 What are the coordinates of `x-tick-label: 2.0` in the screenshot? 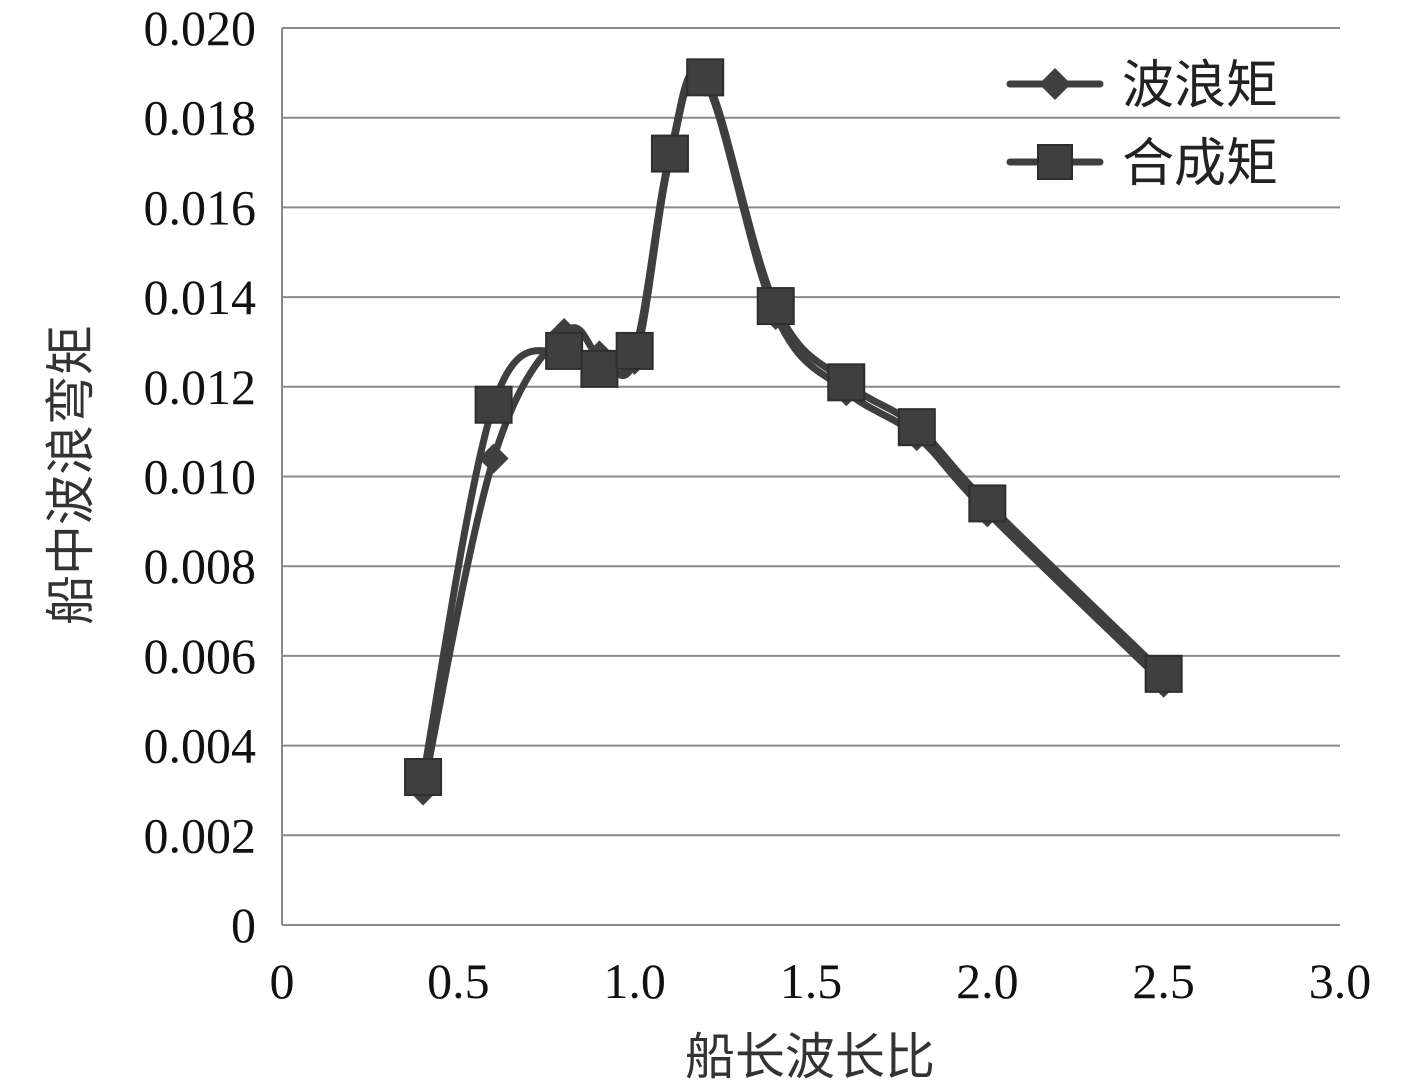 It's located at (987, 981).